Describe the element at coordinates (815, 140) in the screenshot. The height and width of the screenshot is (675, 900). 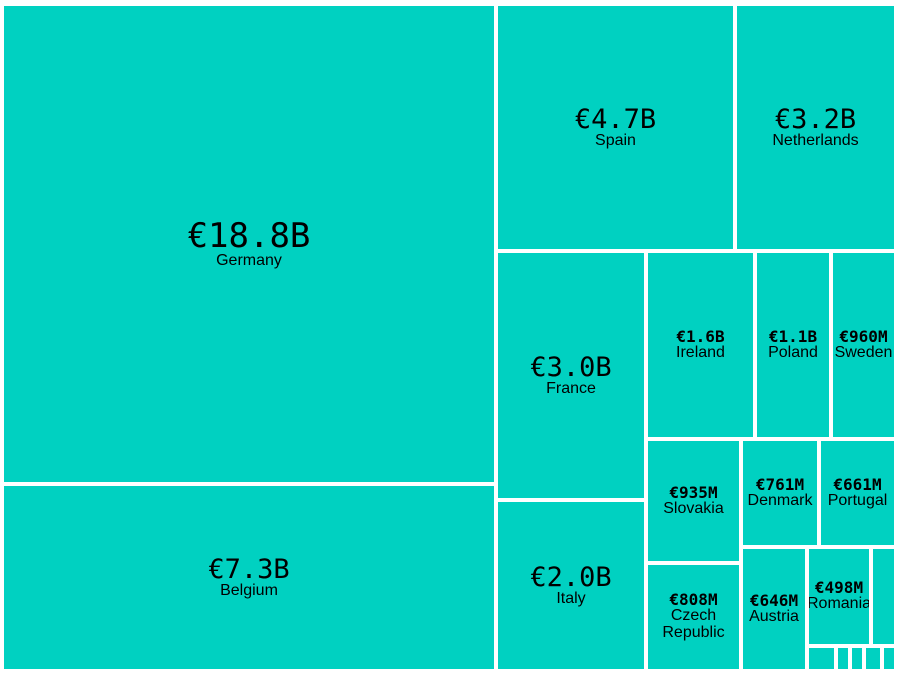
I see `category-label: Netherlands` at that location.